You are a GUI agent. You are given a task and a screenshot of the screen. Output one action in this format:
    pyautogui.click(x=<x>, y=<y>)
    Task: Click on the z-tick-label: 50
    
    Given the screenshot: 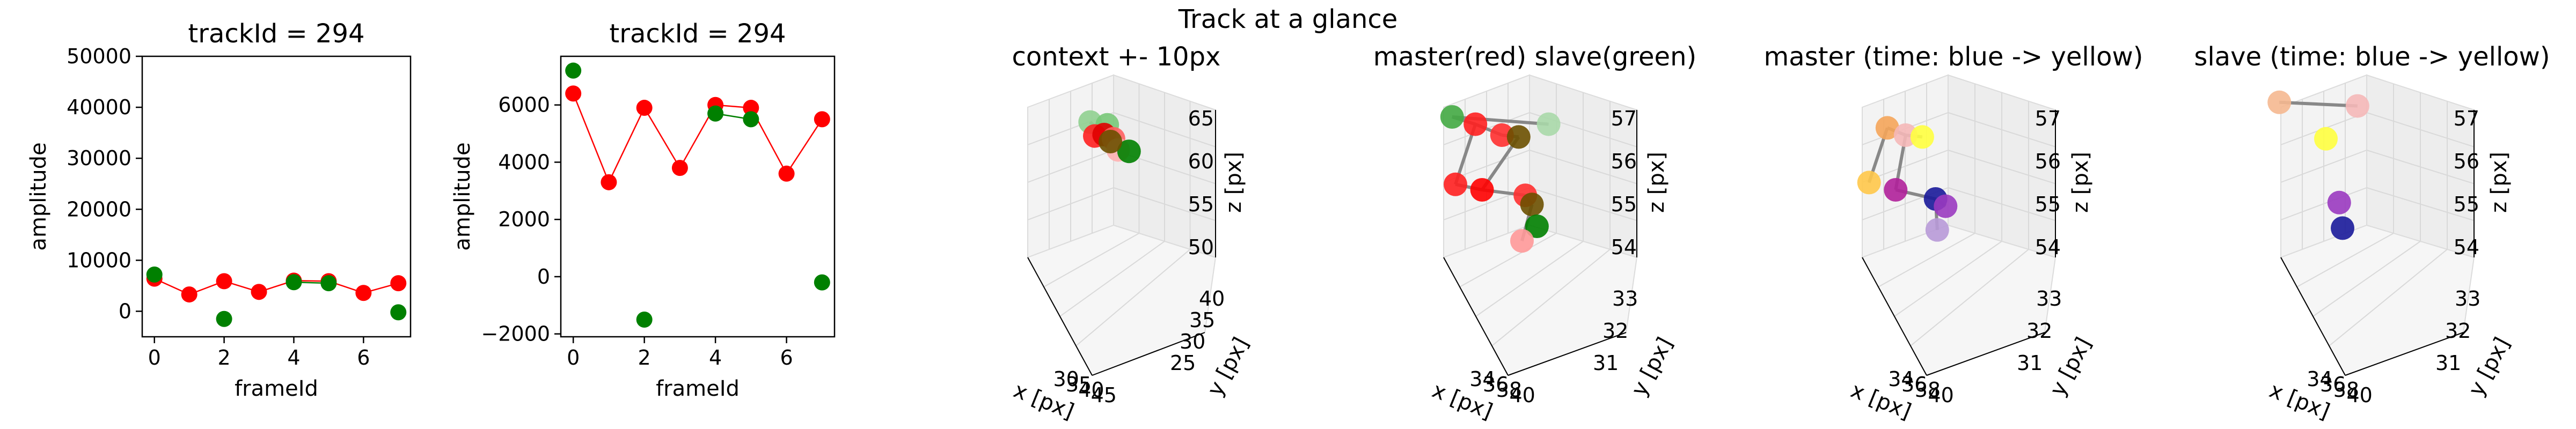 What is the action you would take?
    pyautogui.click(x=1201, y=247)
    